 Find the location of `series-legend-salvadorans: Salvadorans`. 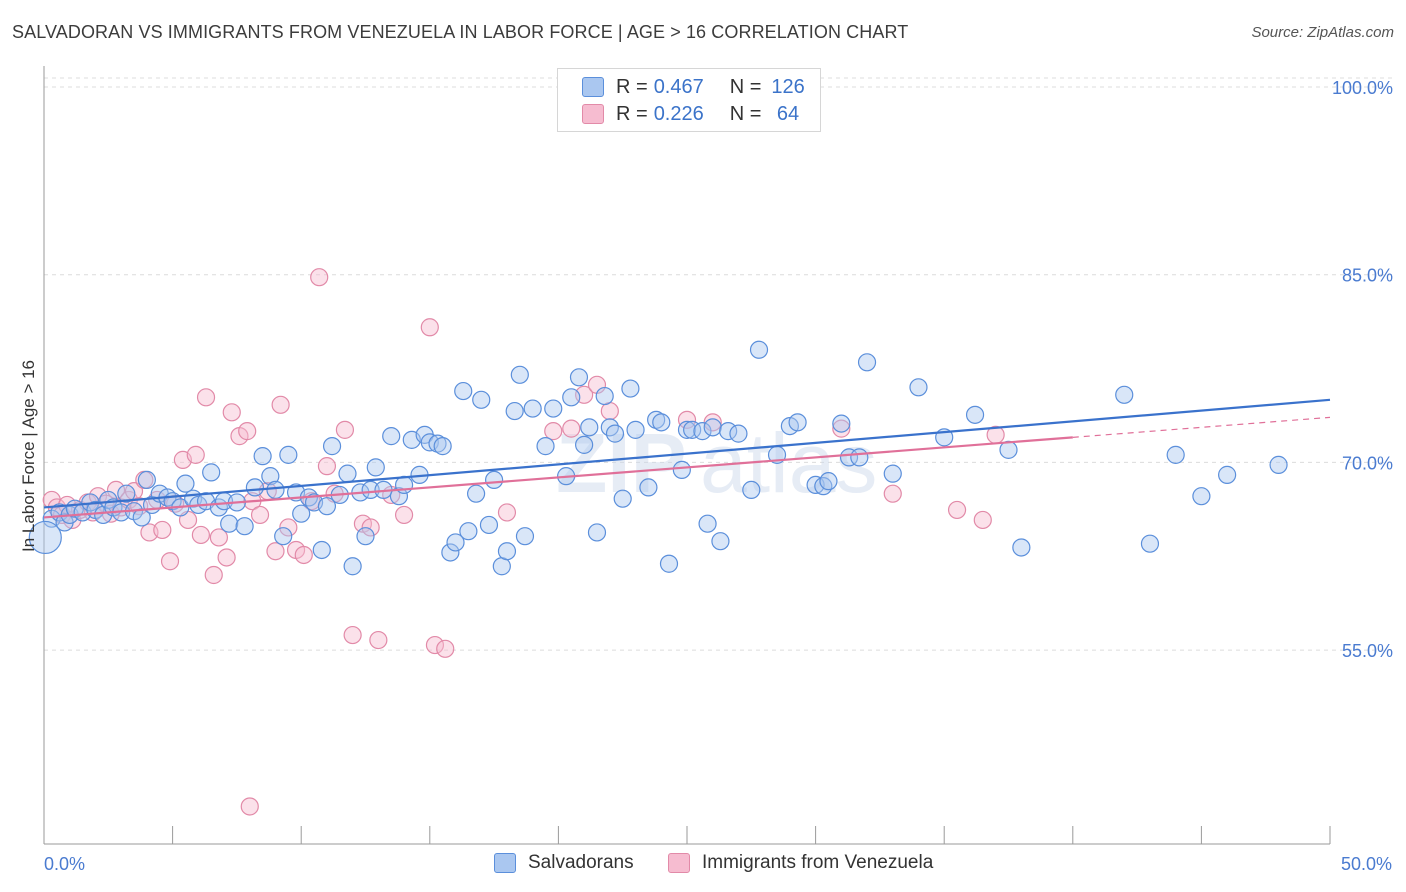

series-legend-salvadorans: Salvadorans is located at coordinates (564, 863).